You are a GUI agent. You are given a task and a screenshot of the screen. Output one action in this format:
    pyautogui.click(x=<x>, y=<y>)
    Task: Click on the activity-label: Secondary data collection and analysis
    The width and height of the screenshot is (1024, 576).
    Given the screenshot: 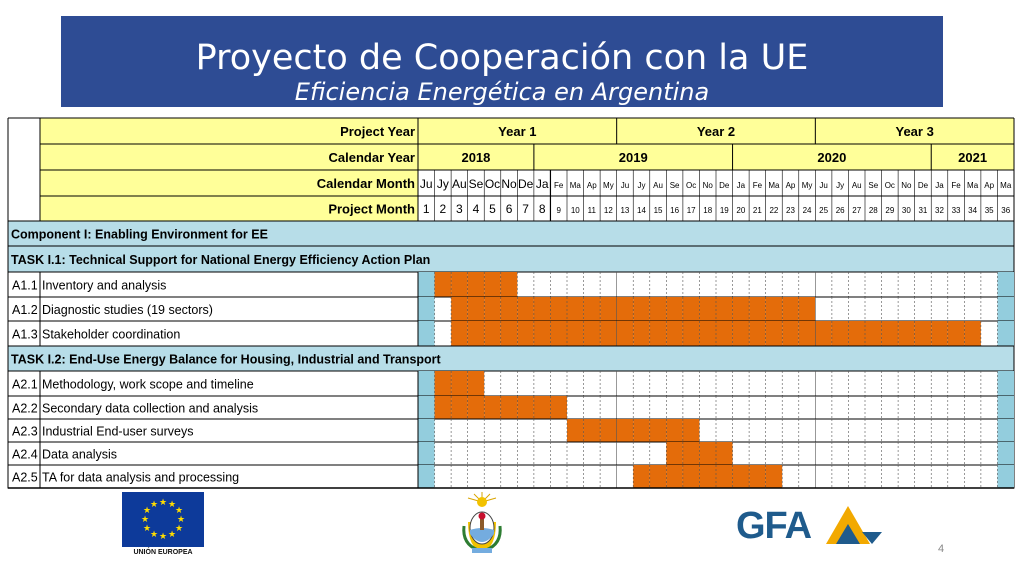 What is the action you would take?
    pyautogui.click(x=150, y=409)
    